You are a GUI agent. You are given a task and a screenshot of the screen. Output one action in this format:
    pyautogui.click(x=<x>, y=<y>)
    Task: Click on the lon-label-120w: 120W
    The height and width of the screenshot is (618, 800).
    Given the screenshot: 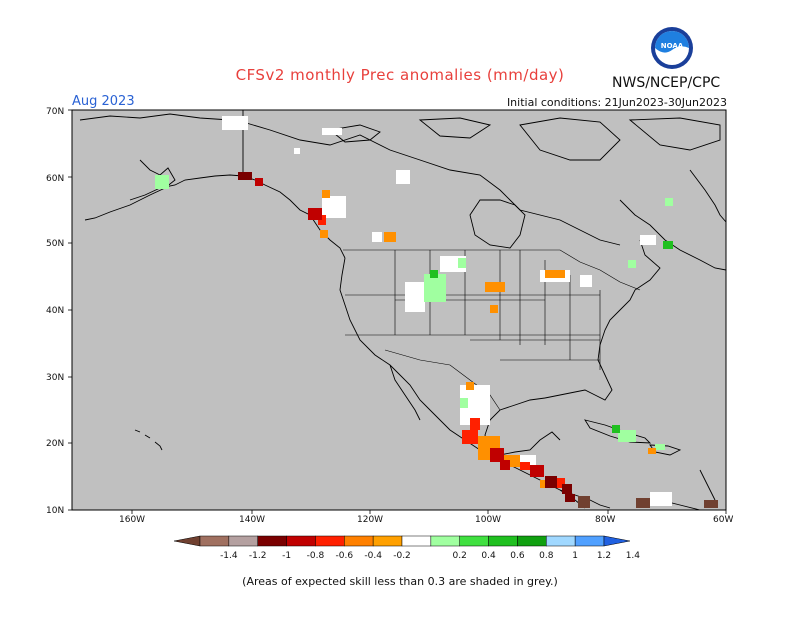 What is the action you would take?
    pyautogui.click(x=370, y=520)
    